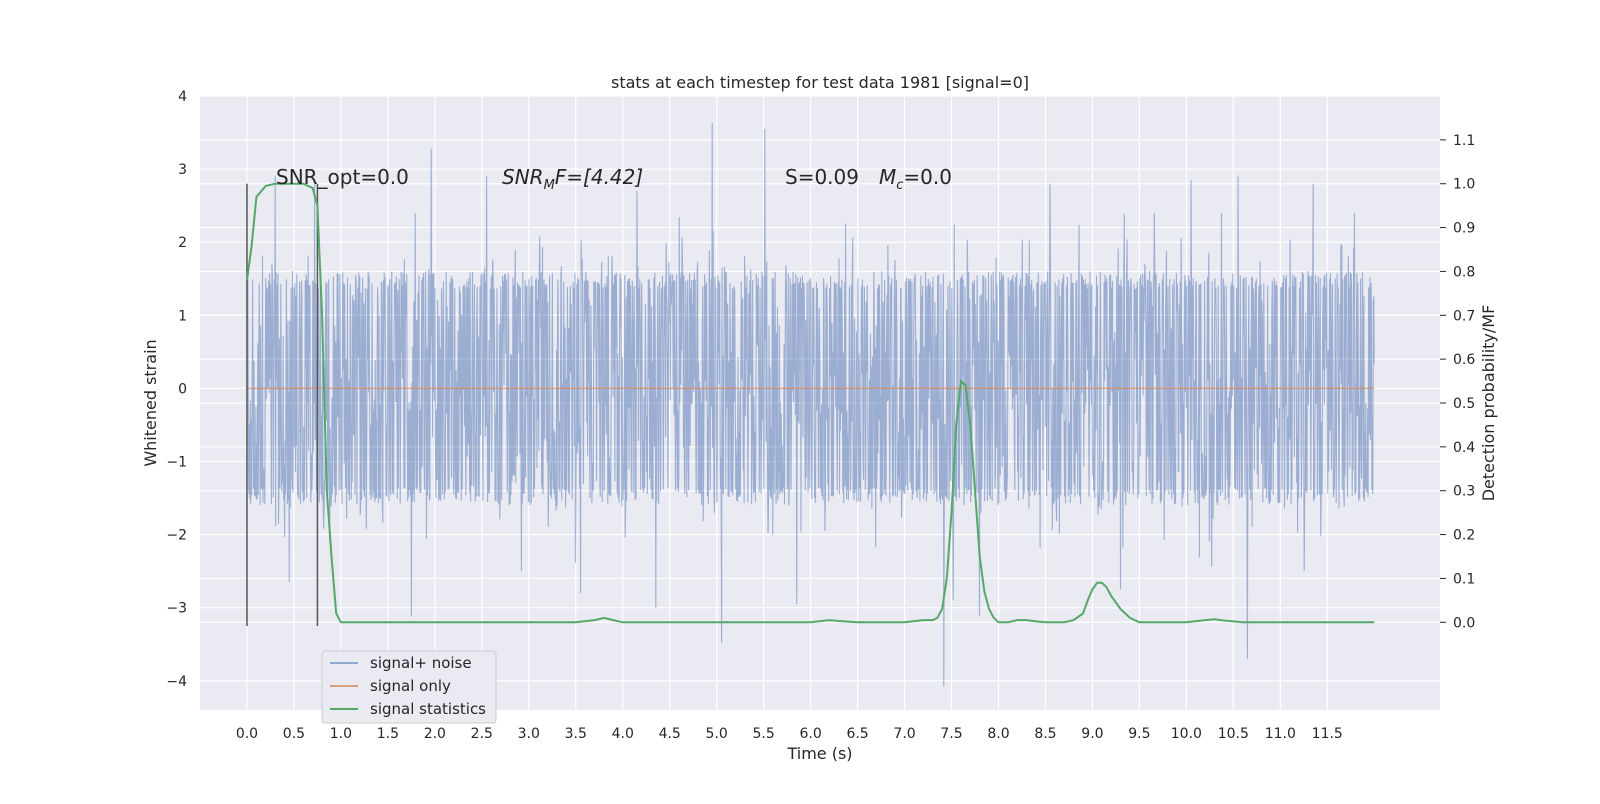 This screenshot has height=804, width=1600. I want to click on y-tick-label: −3, so click(176, 609).